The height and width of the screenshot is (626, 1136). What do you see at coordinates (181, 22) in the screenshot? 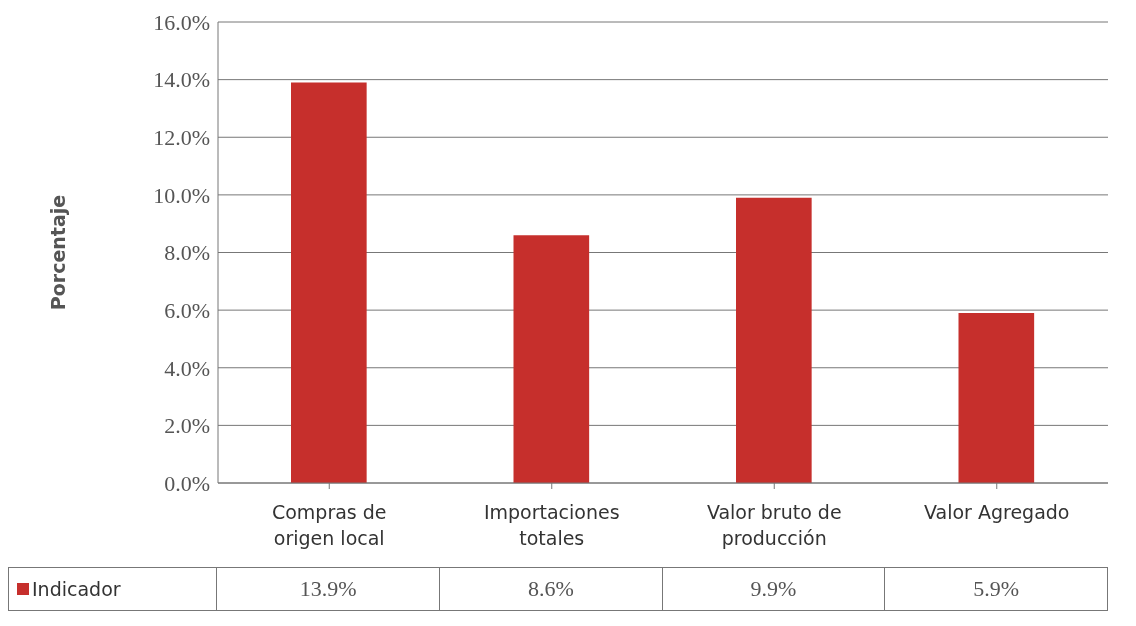
I see `y-tick-label: 16.0%` at bounding box center [181, 22].